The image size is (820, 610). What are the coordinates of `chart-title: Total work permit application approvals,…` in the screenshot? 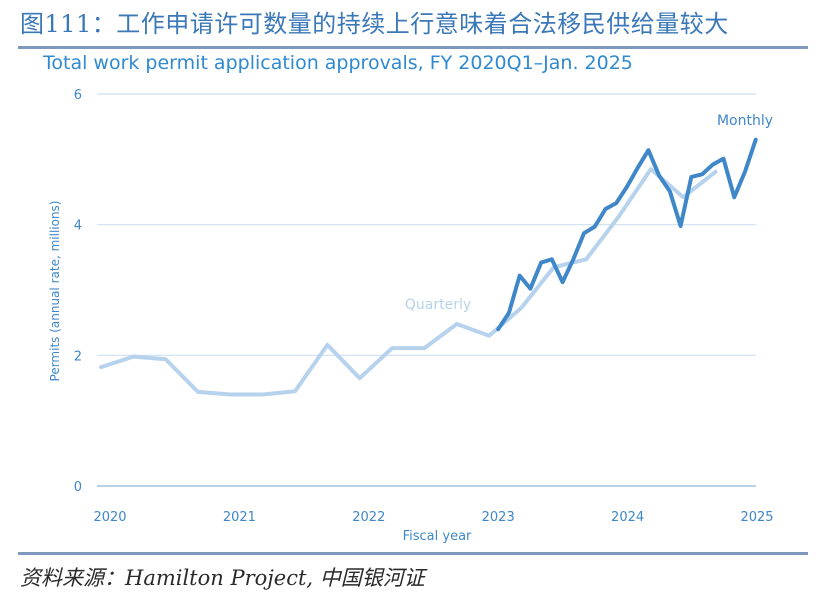 It's located at (338, 63).